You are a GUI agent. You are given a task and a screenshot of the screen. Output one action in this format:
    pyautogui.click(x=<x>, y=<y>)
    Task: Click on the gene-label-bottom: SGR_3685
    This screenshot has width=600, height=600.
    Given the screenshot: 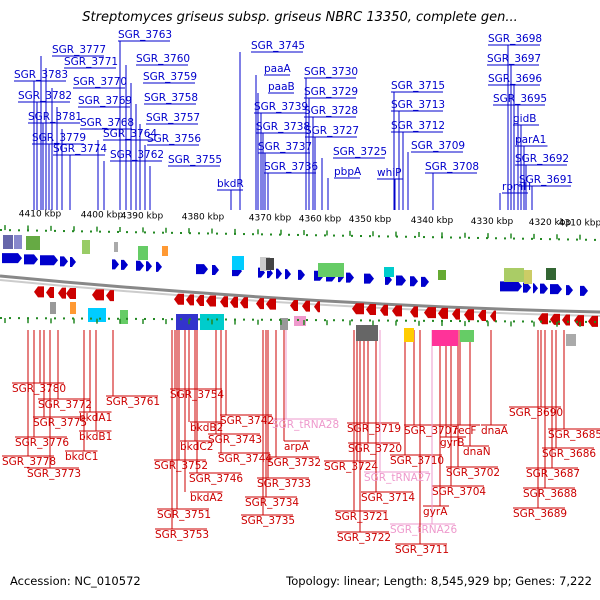 What is the action you would take?
    pyautogui.click(x=574, y=435)
    